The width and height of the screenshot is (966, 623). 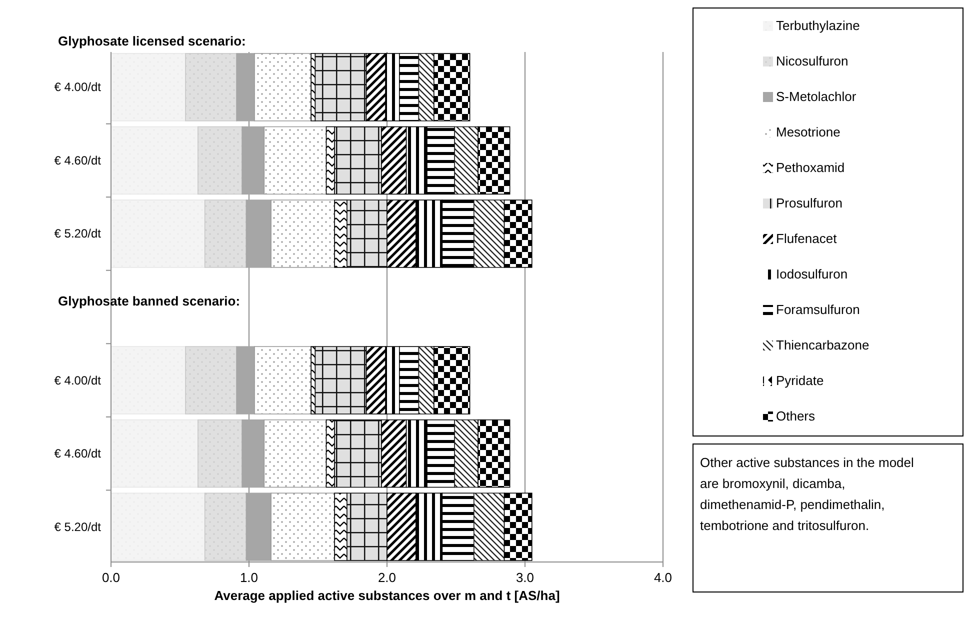 I want to click on legend-label: Flufenacet, so click(x=807, y=238).